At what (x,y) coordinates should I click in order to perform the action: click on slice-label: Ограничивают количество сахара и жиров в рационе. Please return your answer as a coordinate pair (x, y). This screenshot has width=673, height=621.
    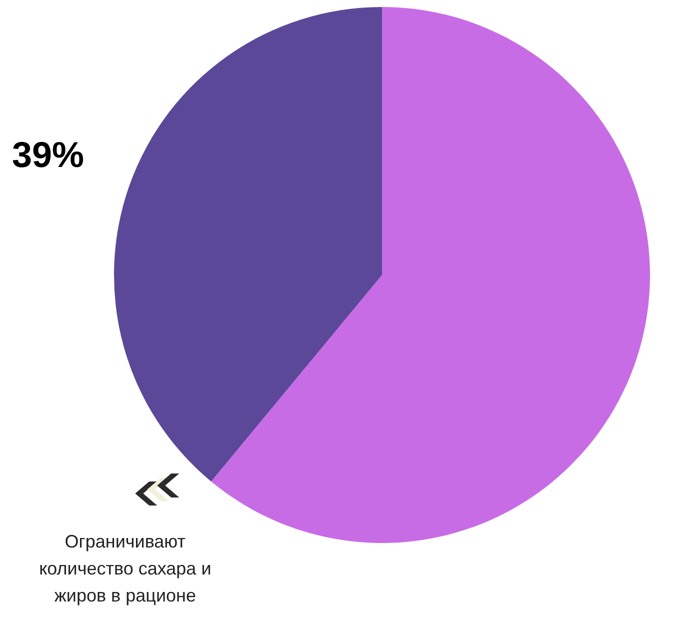
    Looking at the image, I should click on (125, 569).